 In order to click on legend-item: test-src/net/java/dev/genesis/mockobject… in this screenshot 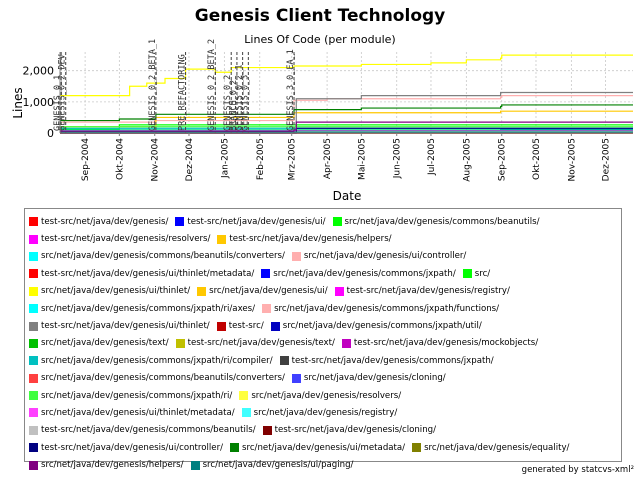, I will do `click(440, 343)`.